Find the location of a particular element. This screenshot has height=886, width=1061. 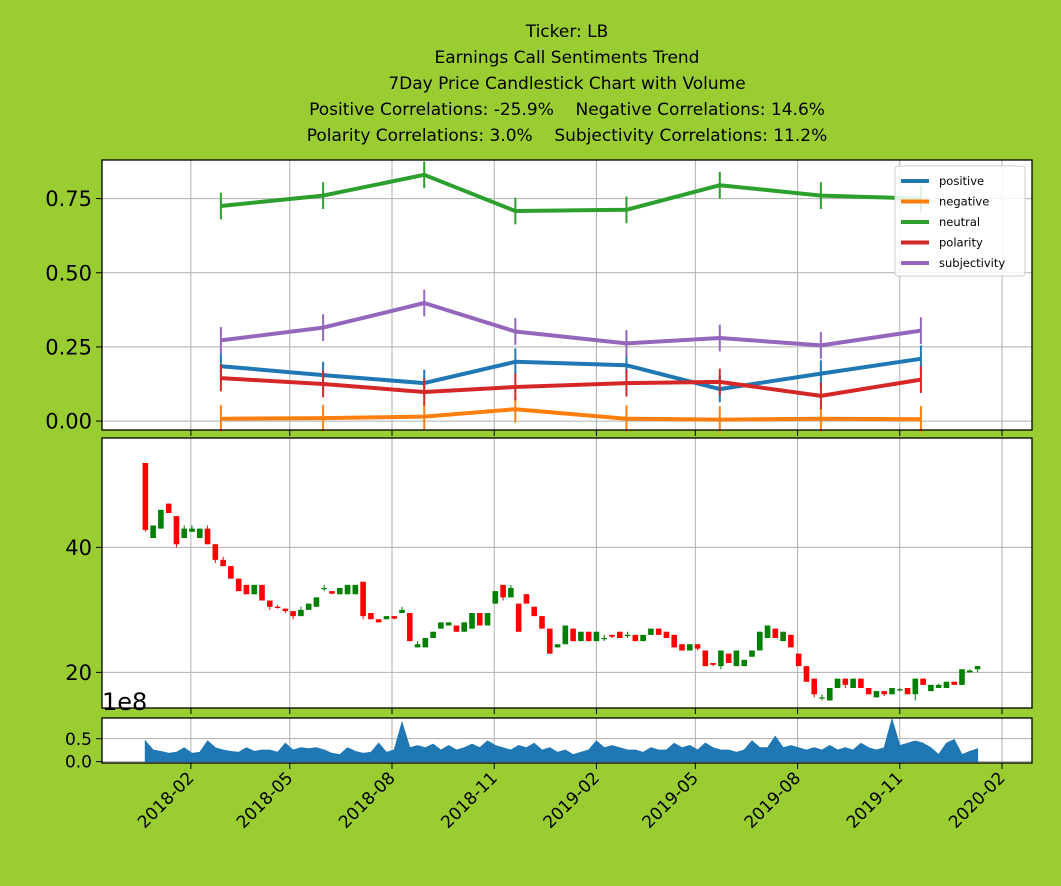

x-tick-label: 2019-11 is located at coordinates (875, 800).